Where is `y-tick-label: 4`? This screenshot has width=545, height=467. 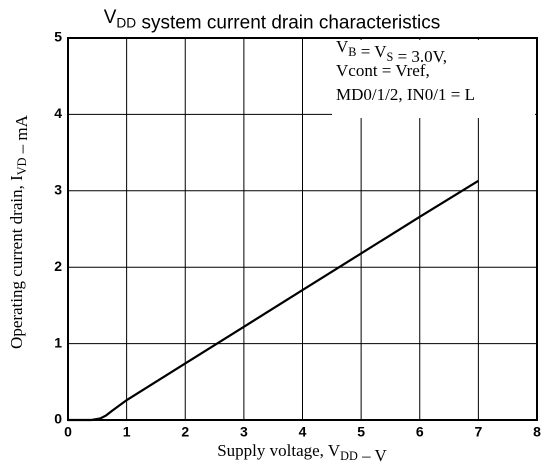
y-tick-label: 4 is located at coordinates (58, 113).